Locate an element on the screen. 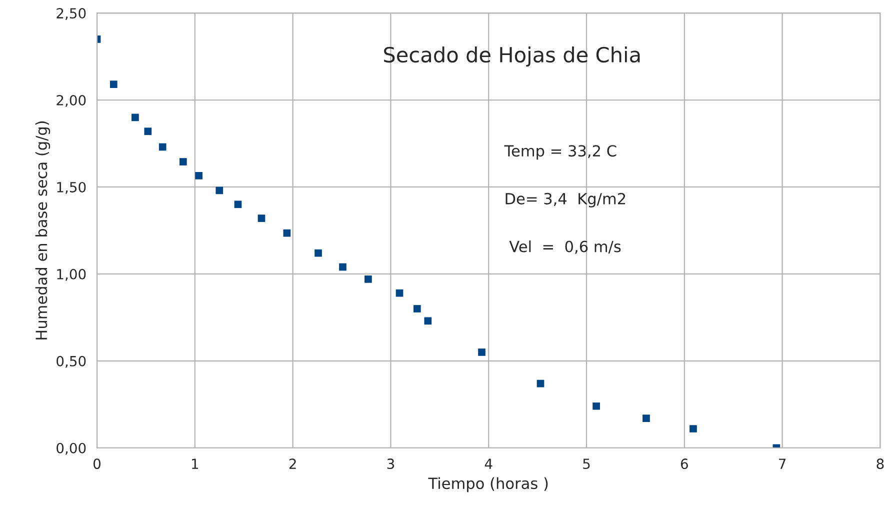  x-tick-label: 1 is located at coordinates (195, 463).